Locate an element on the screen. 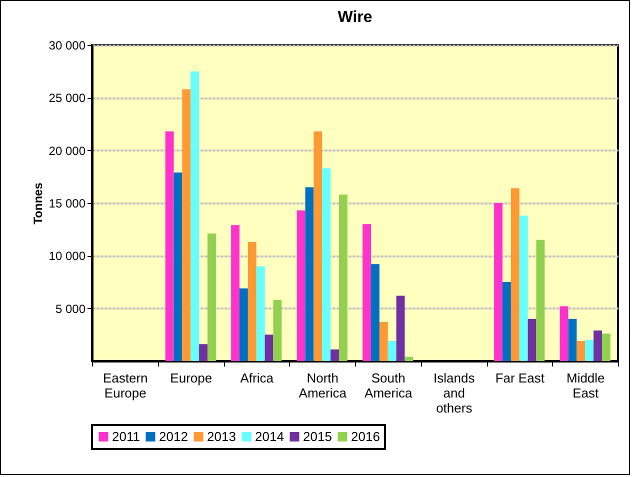 The width and height of the screenshot is (632, 477). legend-label: 2014 is located at coordinates (269, 436).